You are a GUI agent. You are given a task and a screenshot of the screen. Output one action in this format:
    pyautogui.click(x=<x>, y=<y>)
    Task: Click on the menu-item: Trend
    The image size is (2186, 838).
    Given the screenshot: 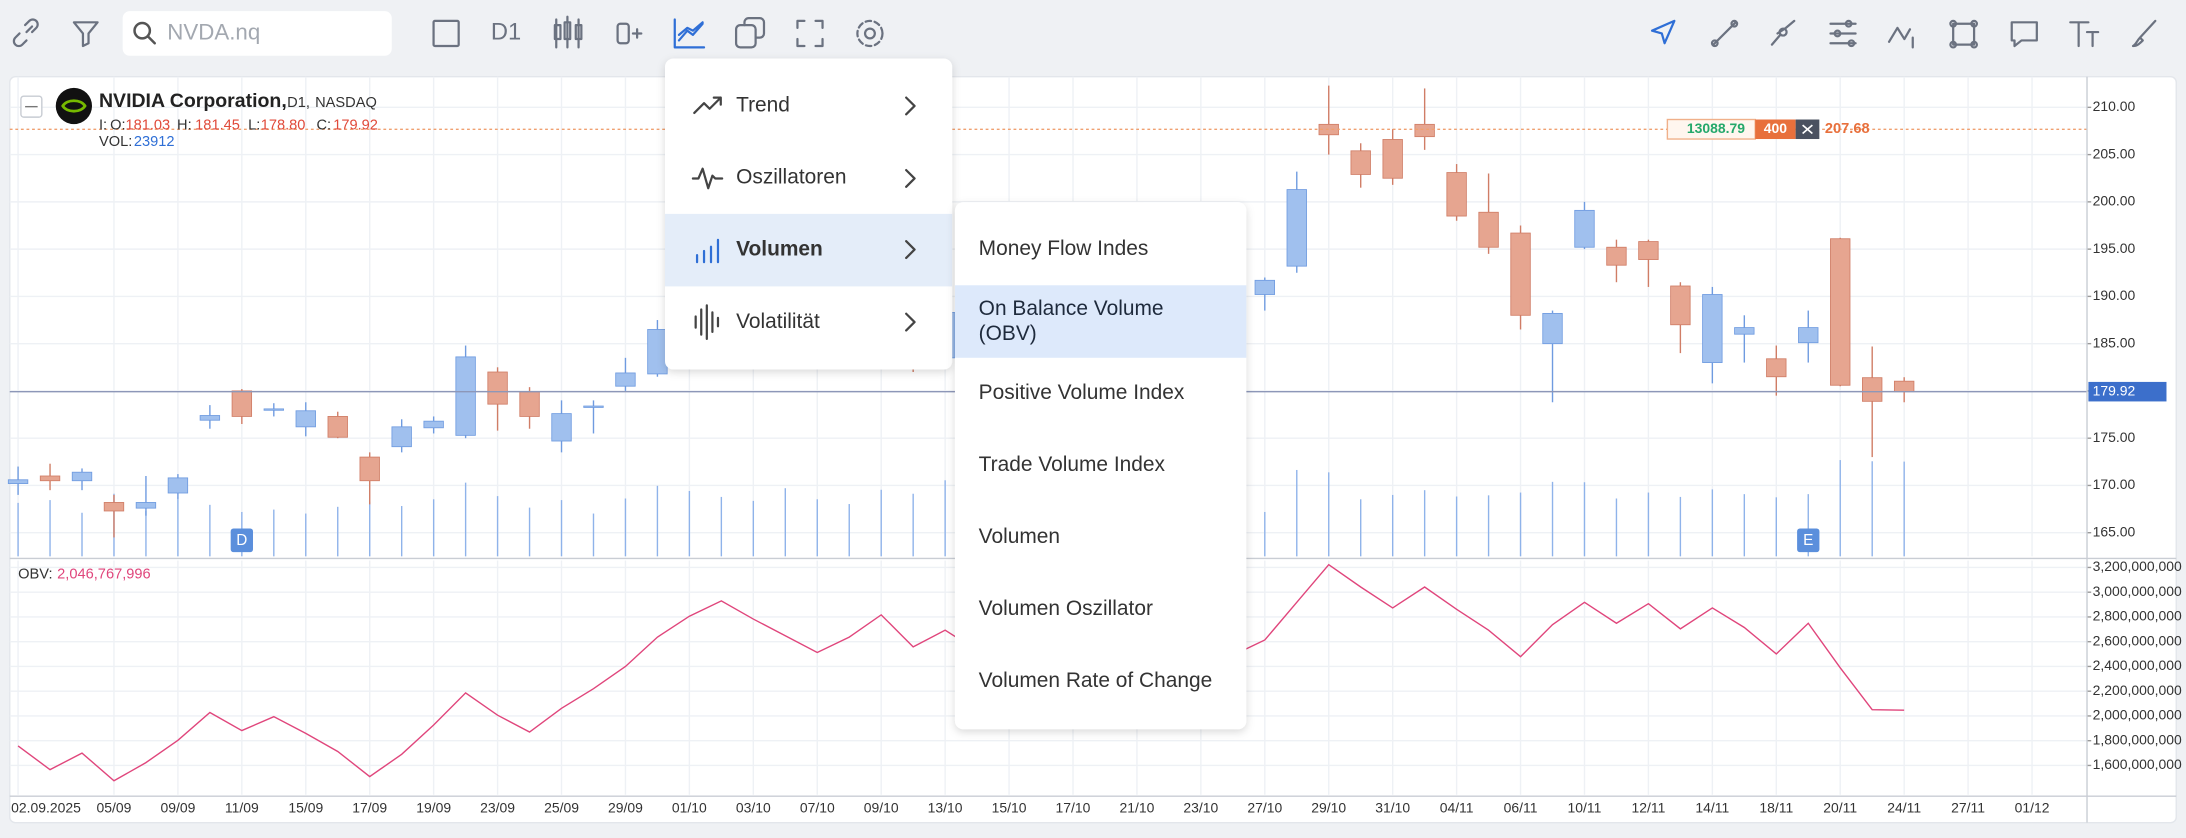 What is the action you would take?
    pyautogui.click(x=763, y=105)
    